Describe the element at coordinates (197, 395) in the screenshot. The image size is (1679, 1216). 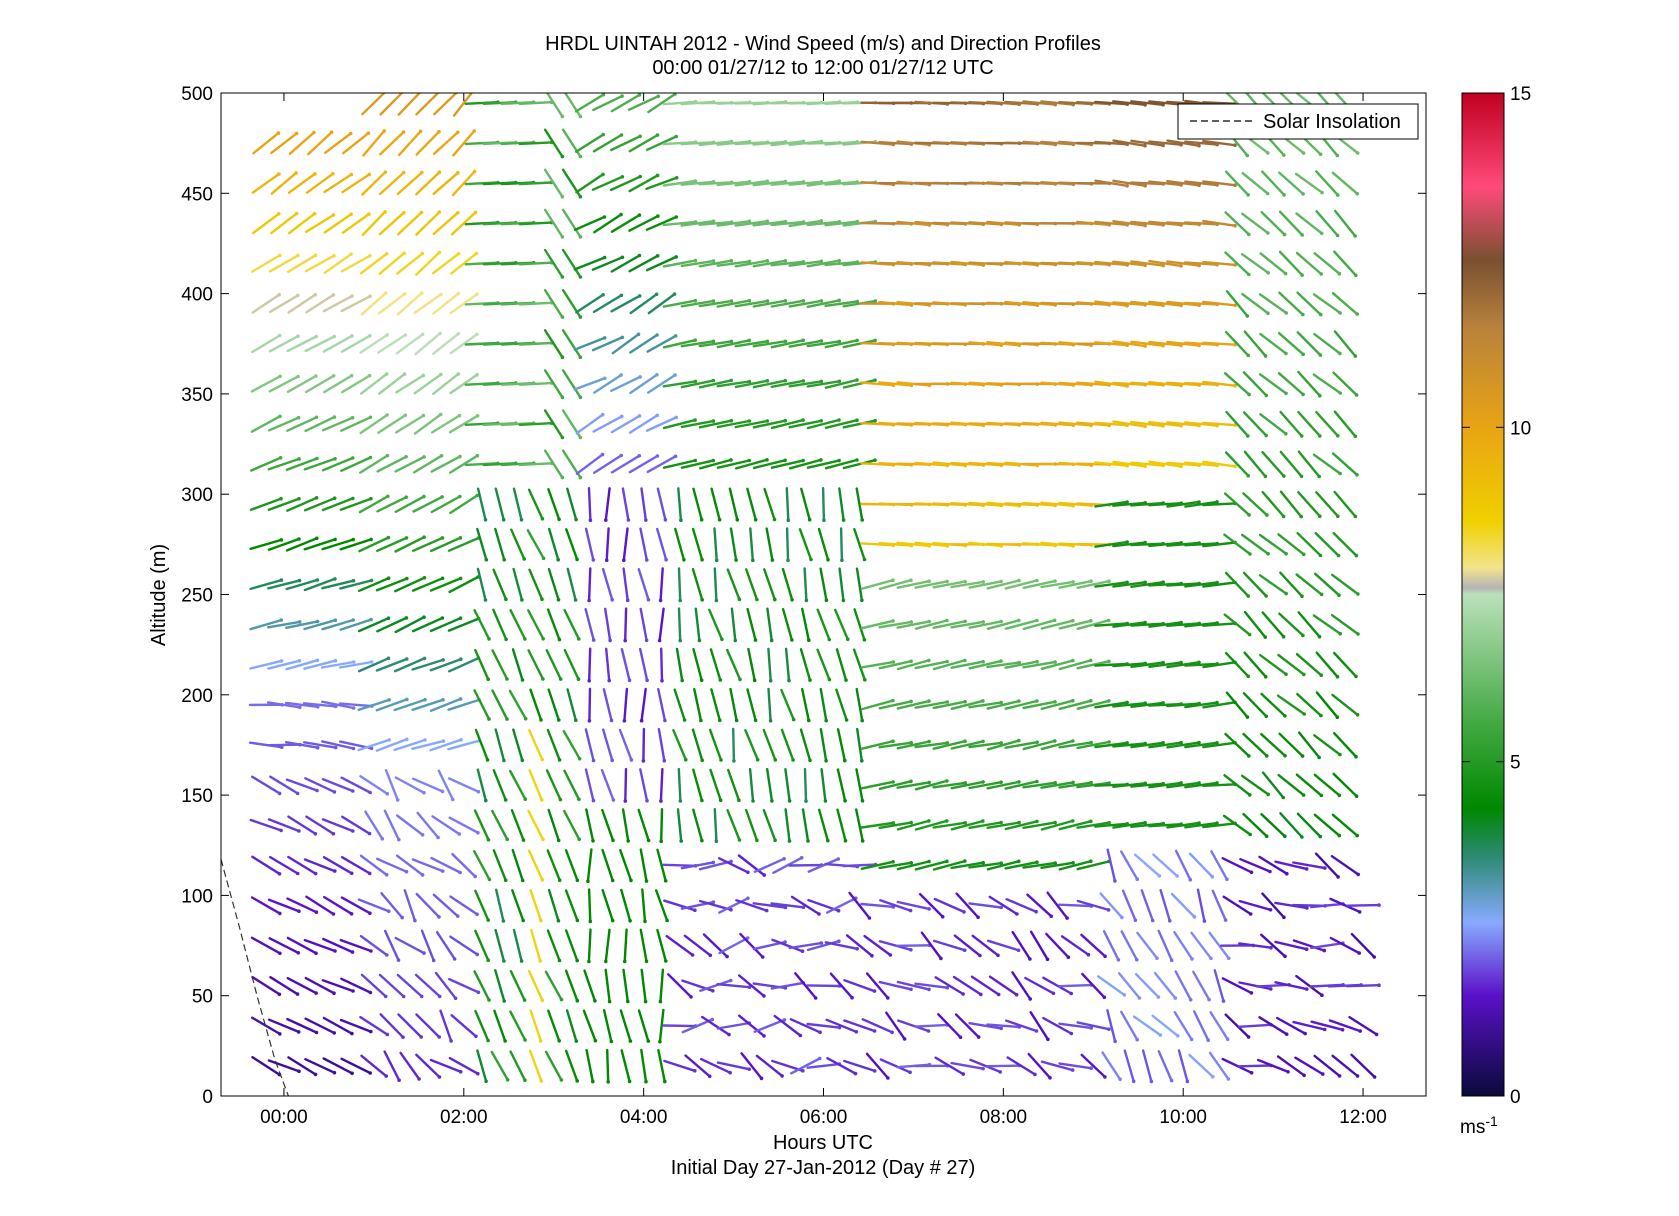
I see `y-tick-label: 350` at that location.